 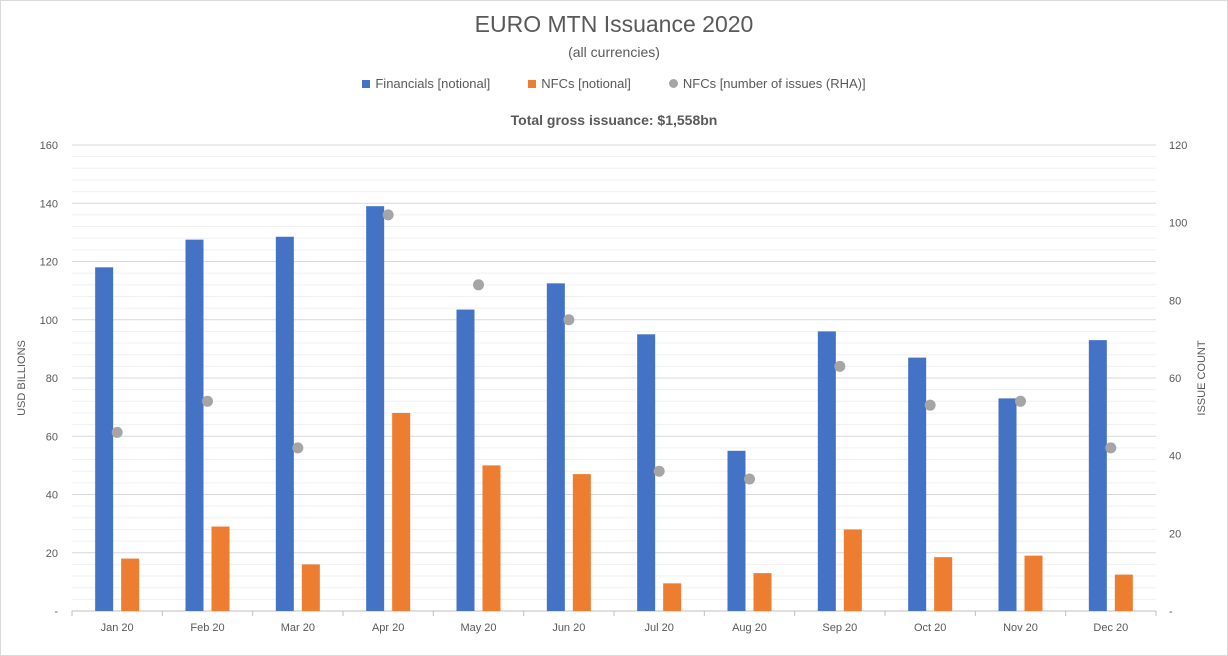 What do you see at coordinates (433, 83) in the screenshot?
I see `legend-label-financials: Financials [notional]` at bounding box center [433, 83].